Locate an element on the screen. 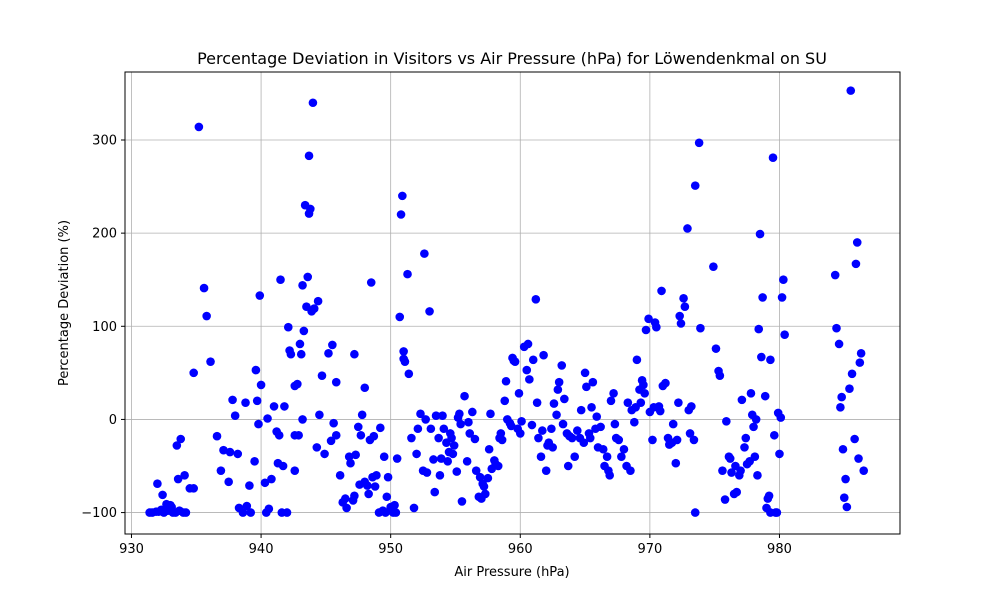 This screenshot has width=1000, height=600. y-tick-label: 200 is located at coordinates (104, 234).